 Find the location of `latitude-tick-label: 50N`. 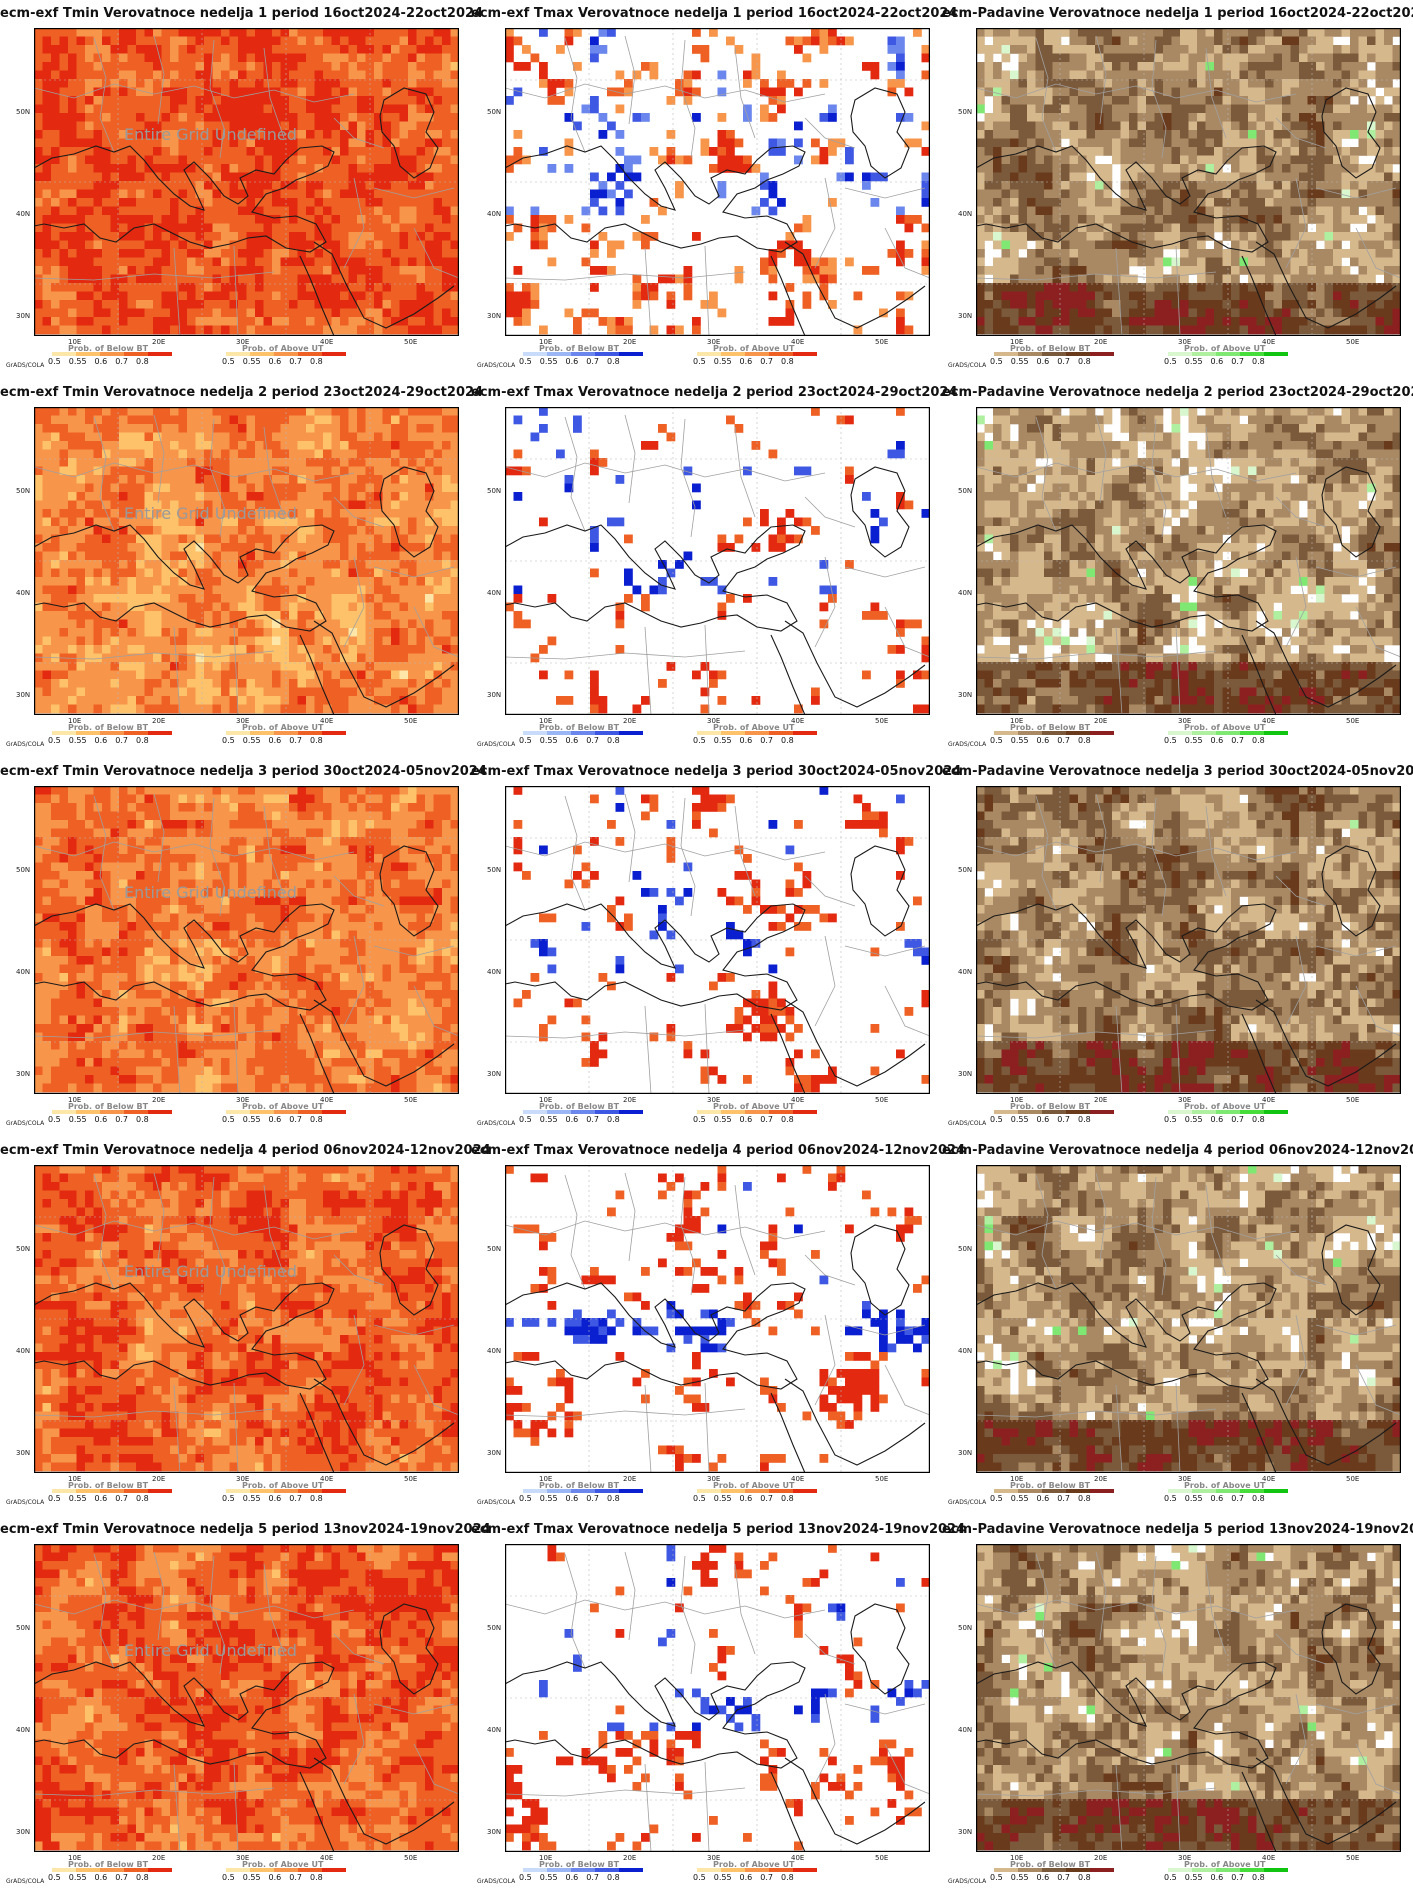

latitude-tick-label: 50N is located at coordinates (494, 112).